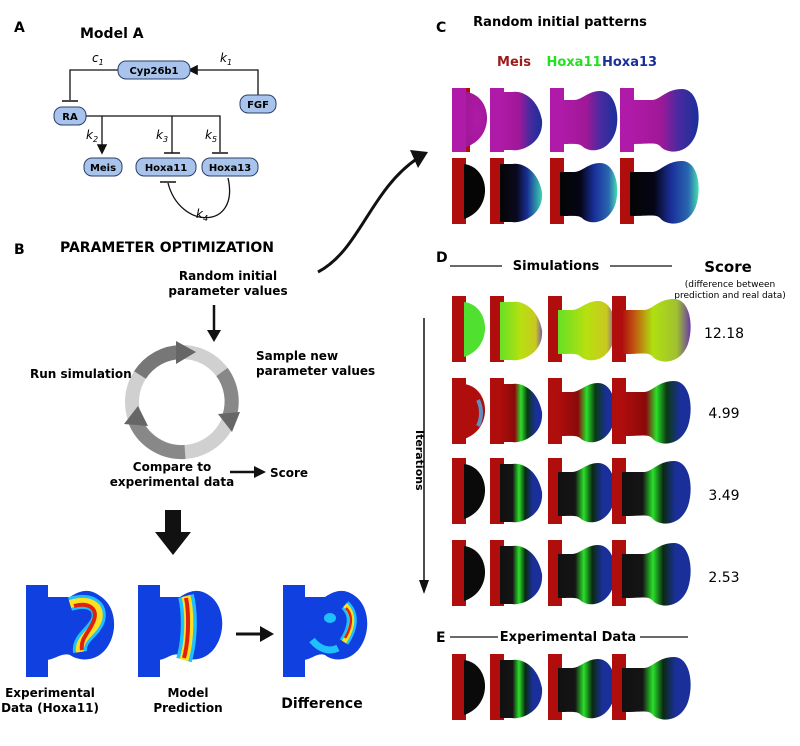  What do you see at coordinates (202, 215) in the screenshot?
I see `edge-label-k4: k4` at bounding box center [202, 215].